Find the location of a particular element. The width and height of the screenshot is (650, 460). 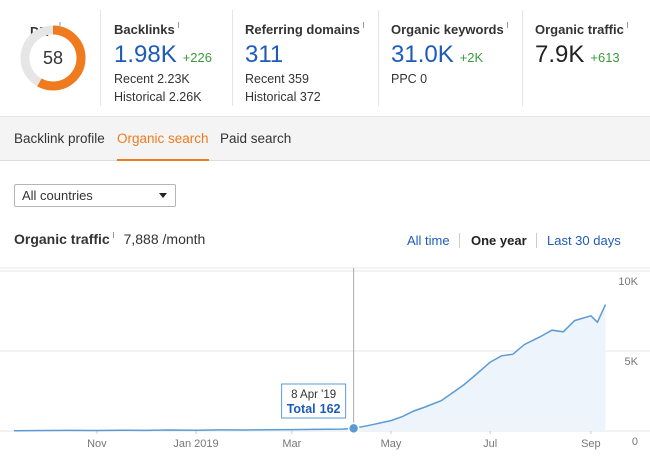

metric-value-row: 1.98K +226 is located at coordinates (163, 55).